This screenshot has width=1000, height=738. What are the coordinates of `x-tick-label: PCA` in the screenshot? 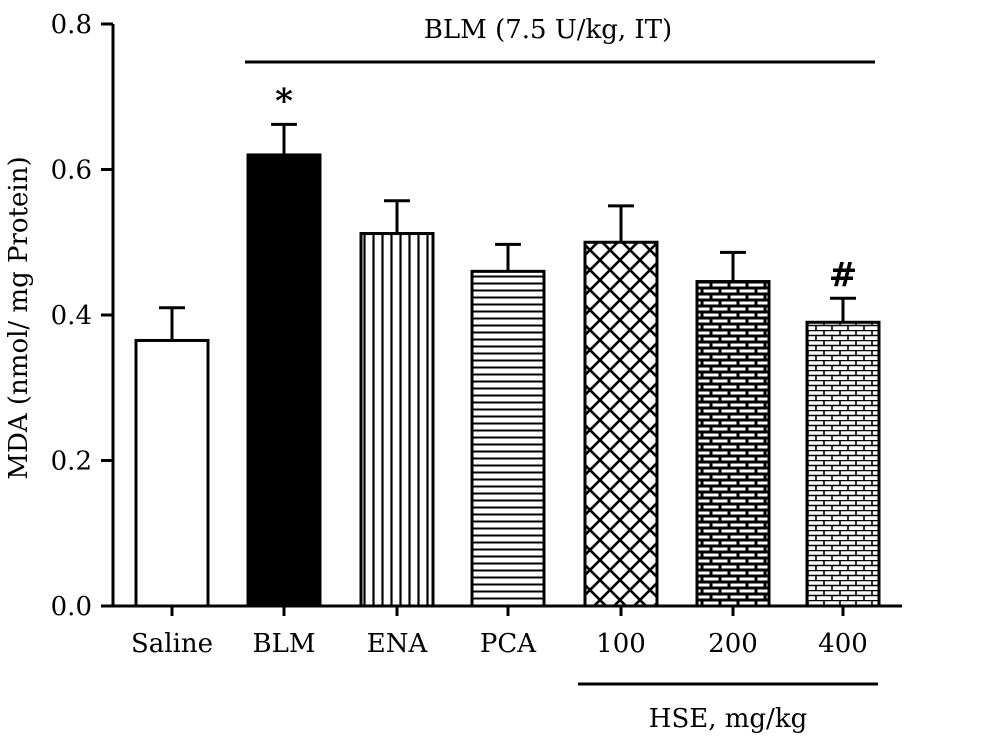 It's located at (508, 644).